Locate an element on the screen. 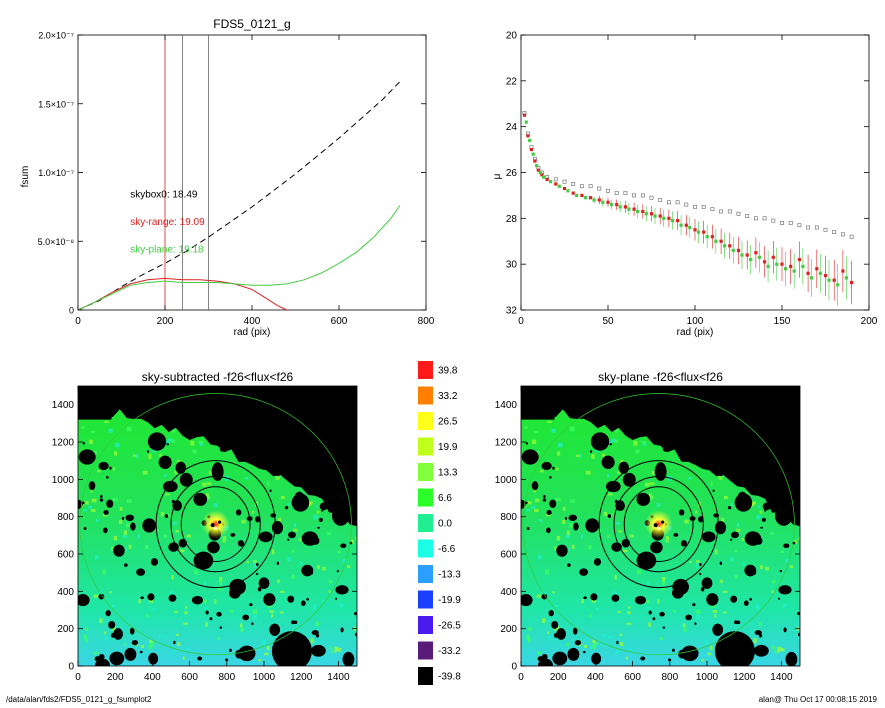 The width and height of the screenshot is (885, 708). x-tick-label: 400 is located at coordinates (152, 677).